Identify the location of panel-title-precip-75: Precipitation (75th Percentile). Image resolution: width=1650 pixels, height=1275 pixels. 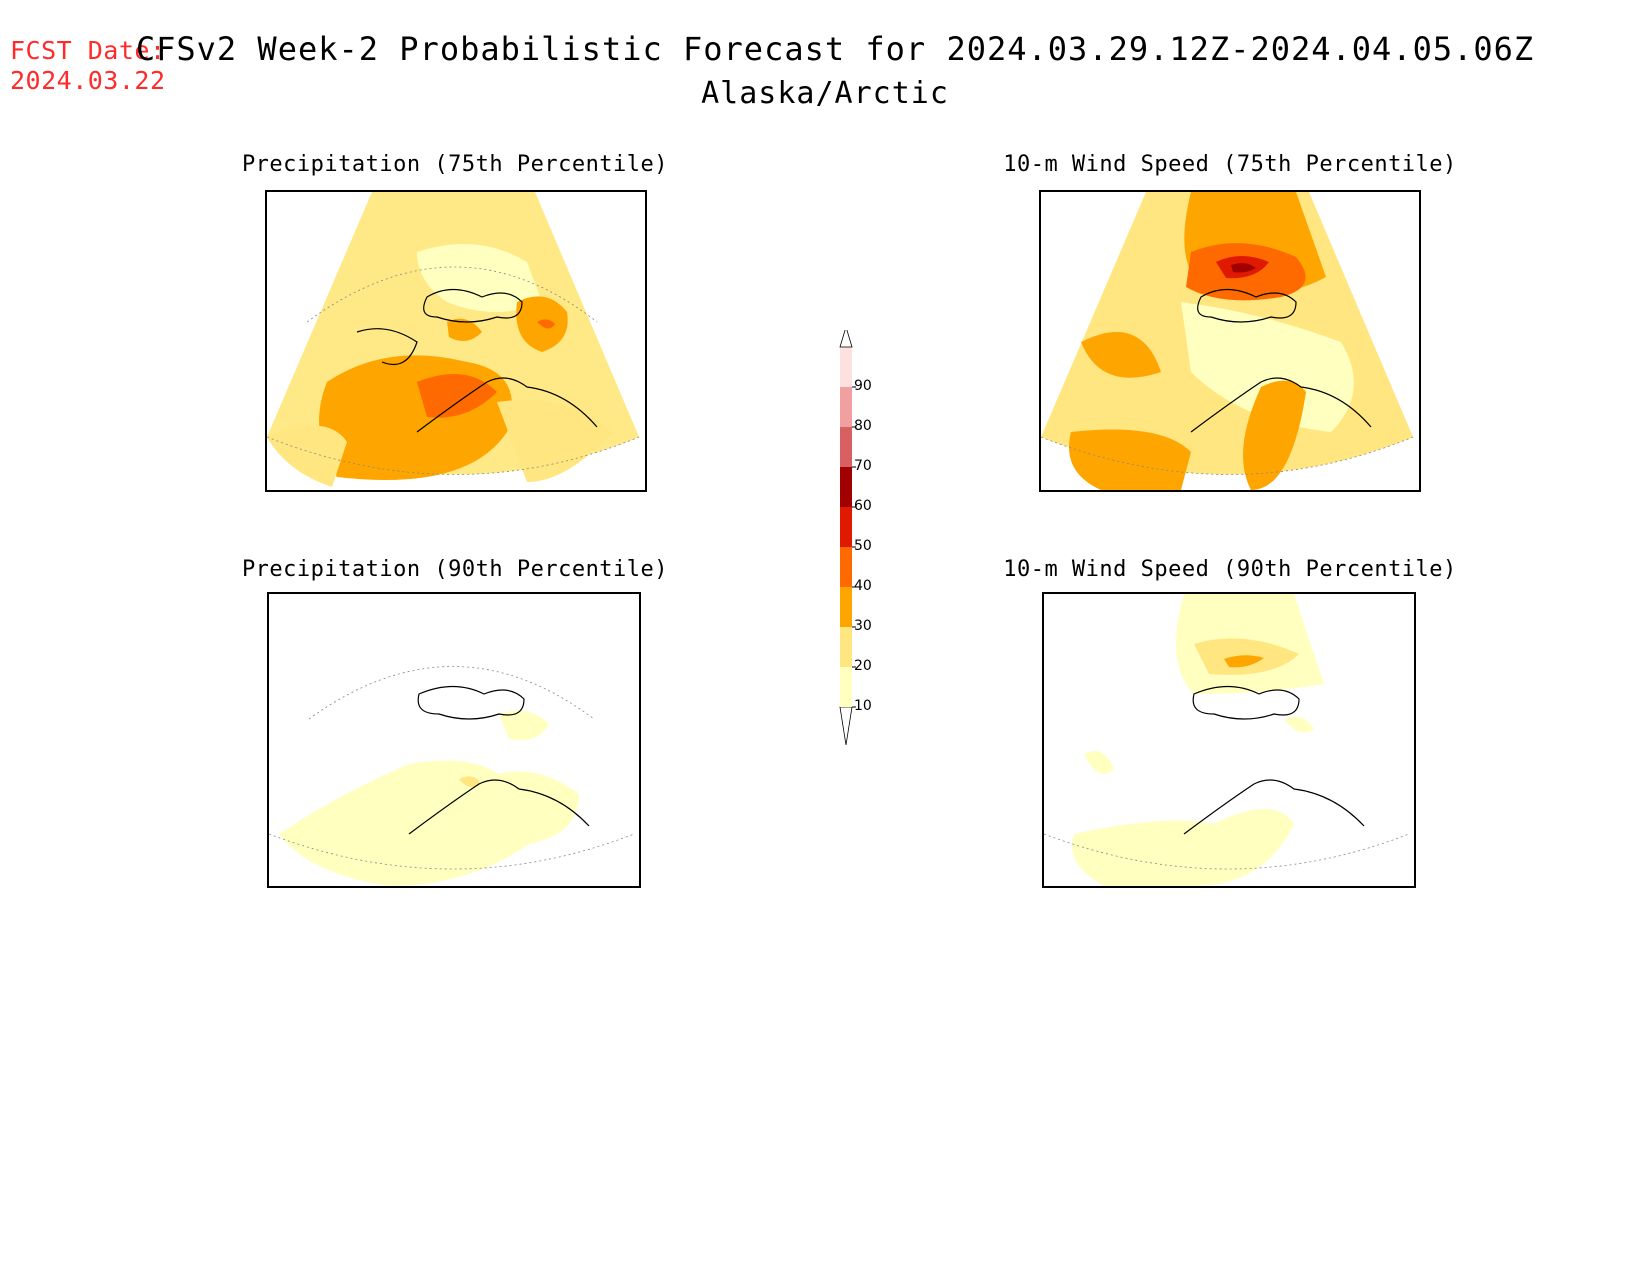
(455, 164).